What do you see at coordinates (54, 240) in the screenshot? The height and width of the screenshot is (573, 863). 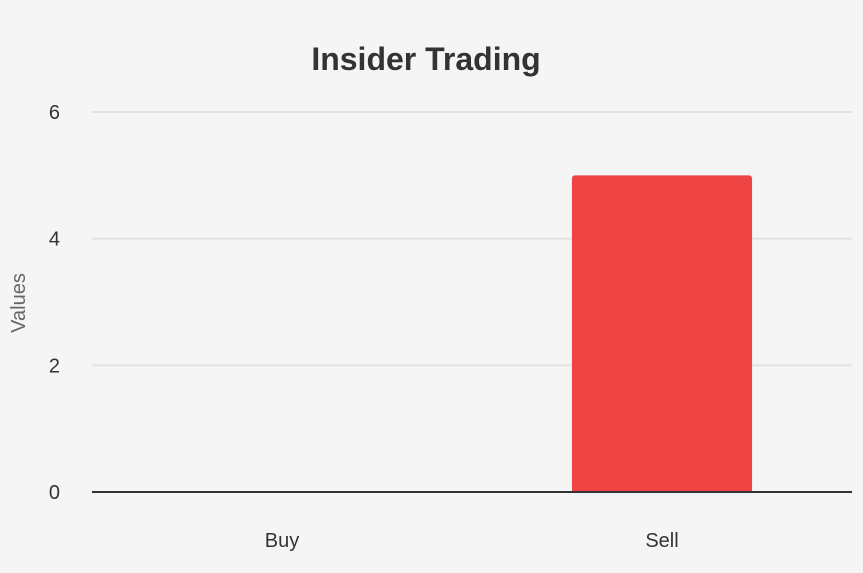 I see `y-tick-label: 4` at bounding box center [54, 240].